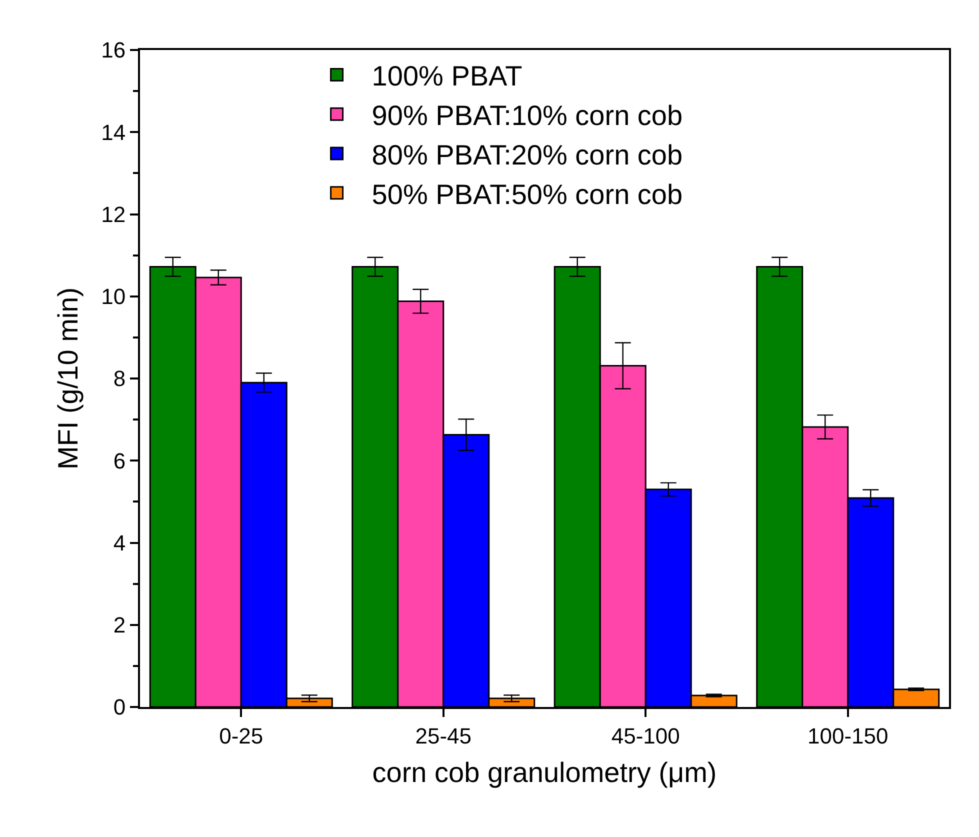 The height and width of the screenshot is (837, 979). What do you see at coordinates (447, 76) in the screenshot?
I see `legend-label: 100% PBAT` at bounding box center [447, 76].